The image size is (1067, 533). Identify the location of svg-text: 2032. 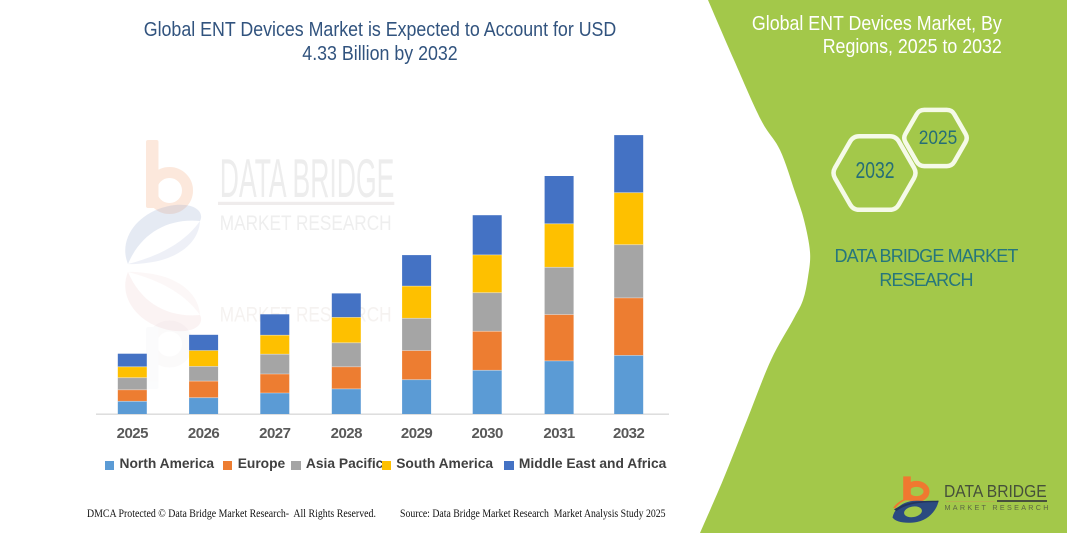
(875, 170).